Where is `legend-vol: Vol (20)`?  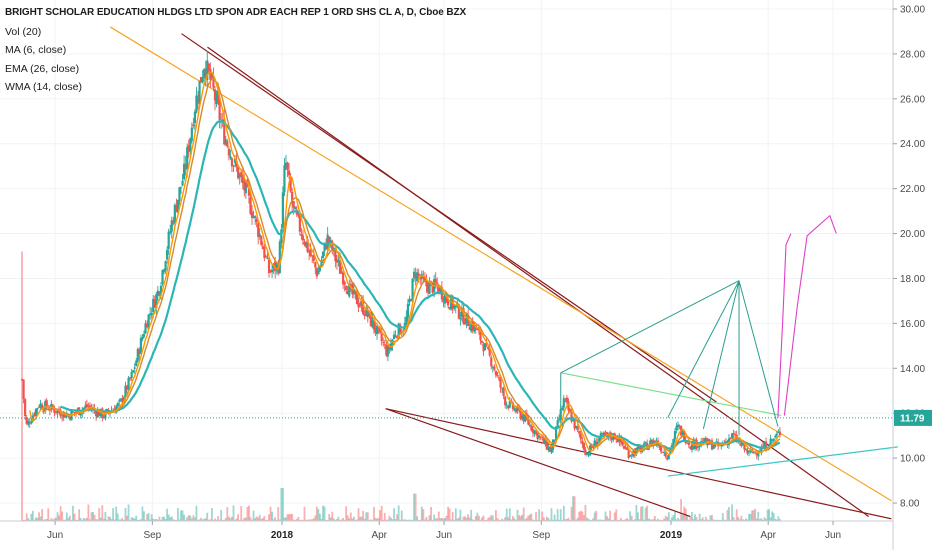 legend-vol: Vol (20) is located at coordinates (23, 31).